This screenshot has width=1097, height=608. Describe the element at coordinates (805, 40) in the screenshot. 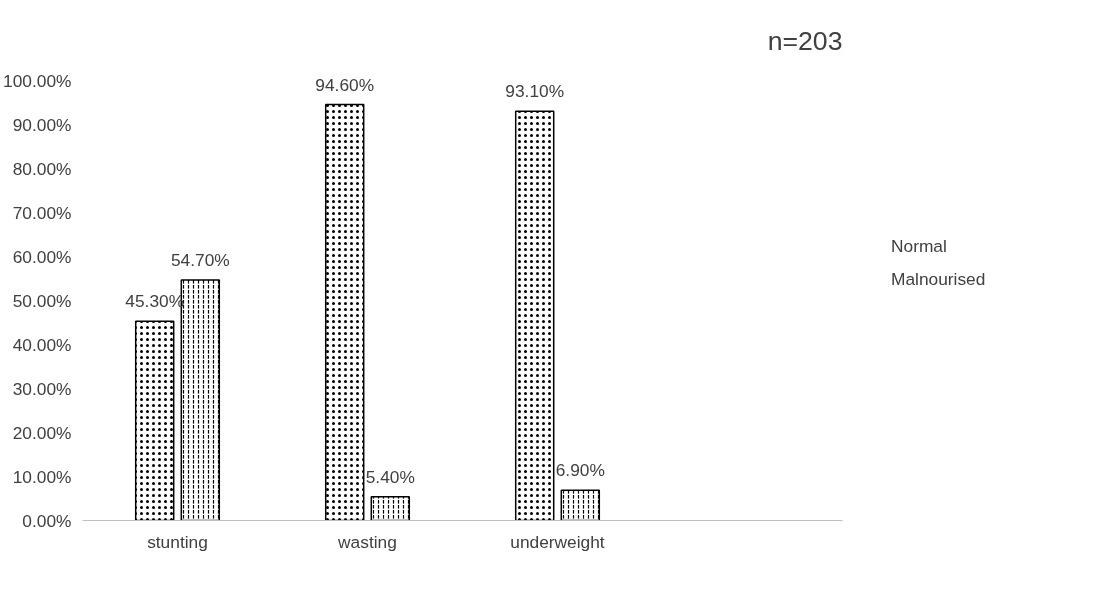

I see `text: n=203` at that location.